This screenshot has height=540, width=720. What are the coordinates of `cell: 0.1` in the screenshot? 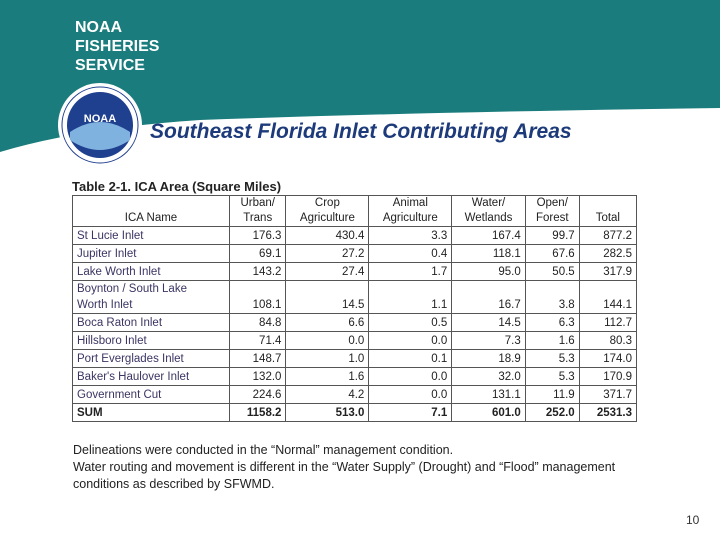 It's located at (410, 358).